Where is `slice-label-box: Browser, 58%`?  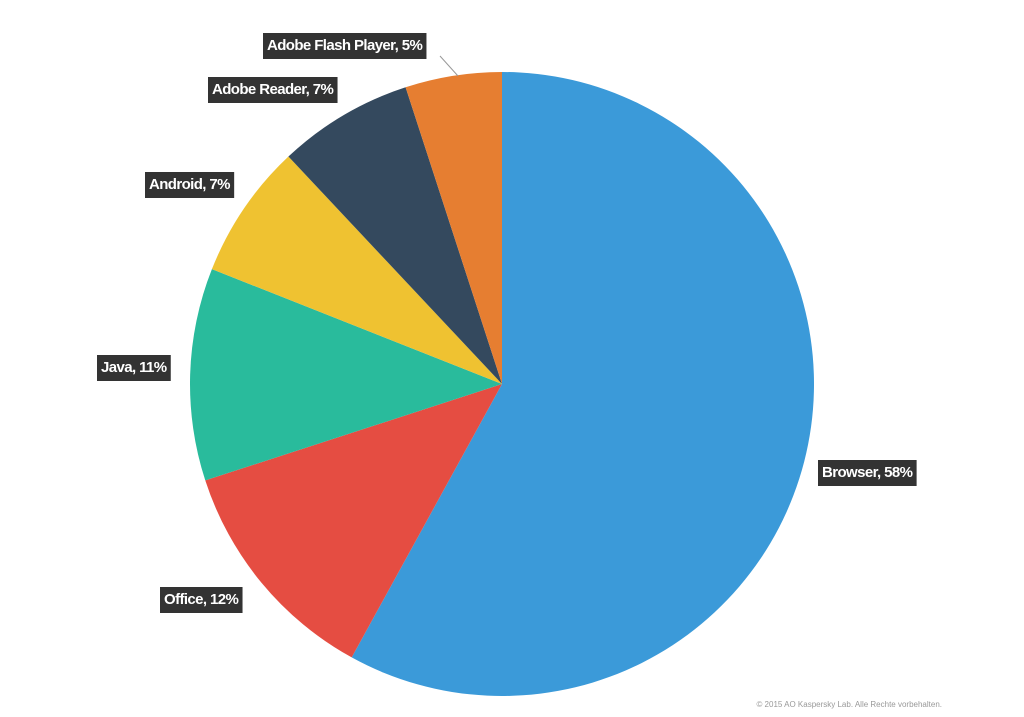 slice-label-box: Browser, 58% is located at coordinates (867, 473).